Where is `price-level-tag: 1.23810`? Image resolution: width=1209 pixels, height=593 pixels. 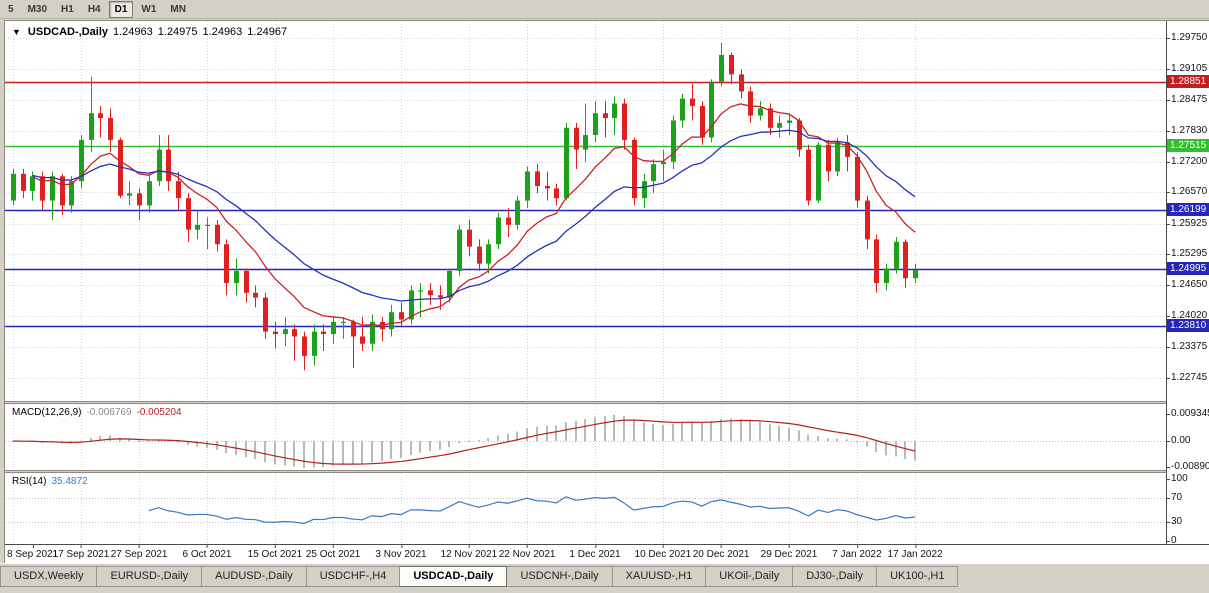
price-level-tag: 1.23810 is located at coordinates (1188, 325).